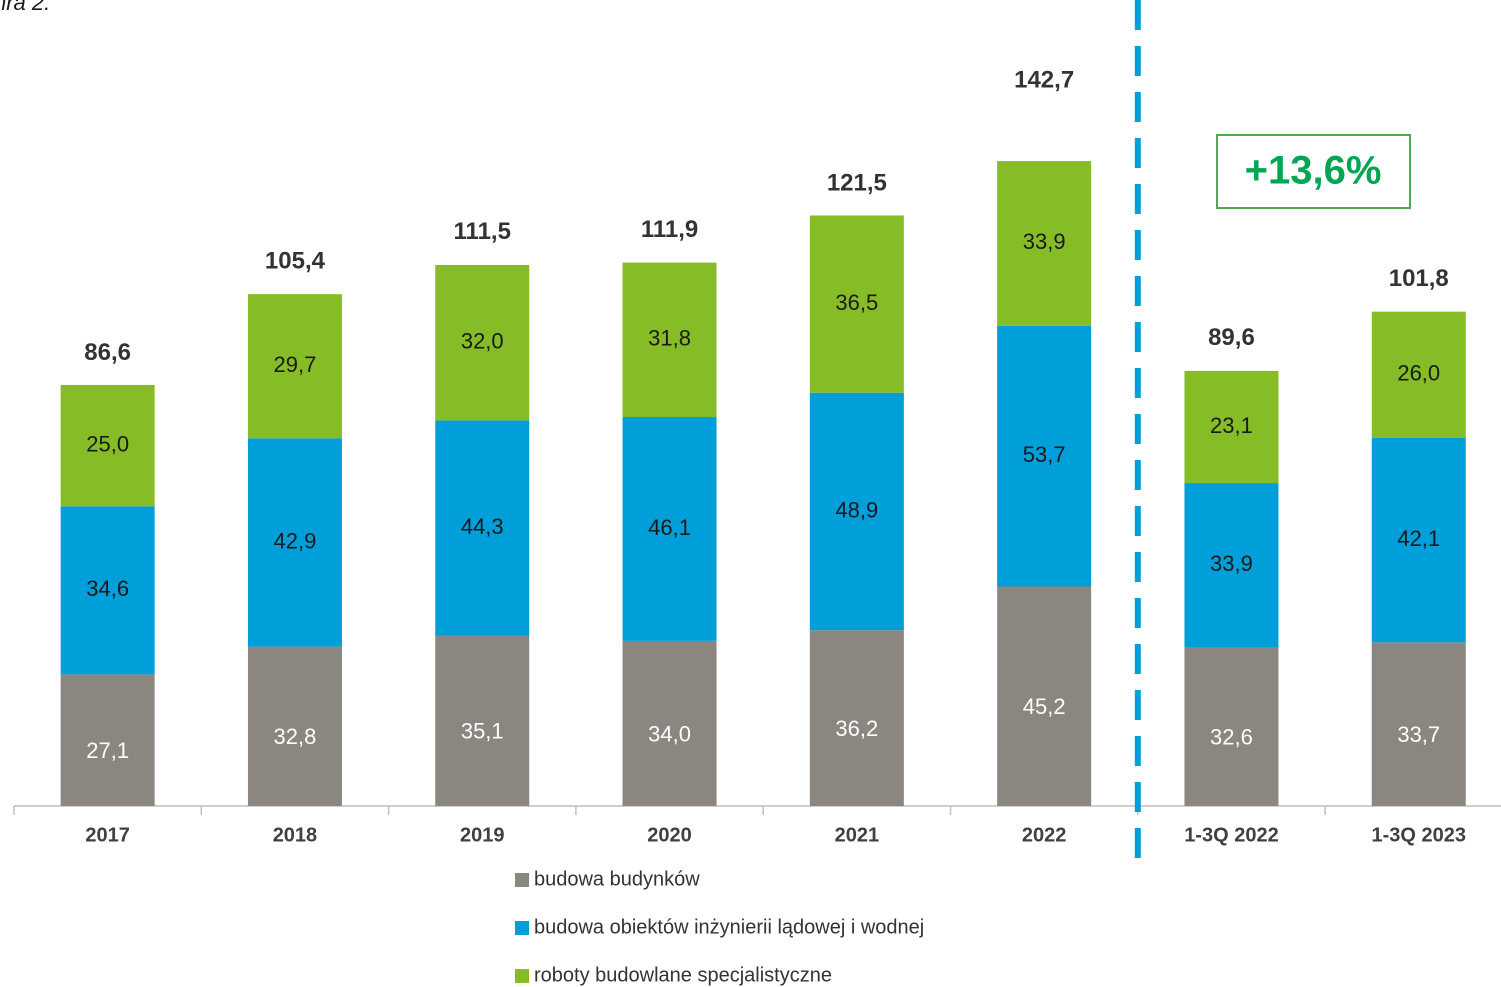 The image size is (1501, 987). I want to click on x-tick-label: 2019, so click(482, 835).